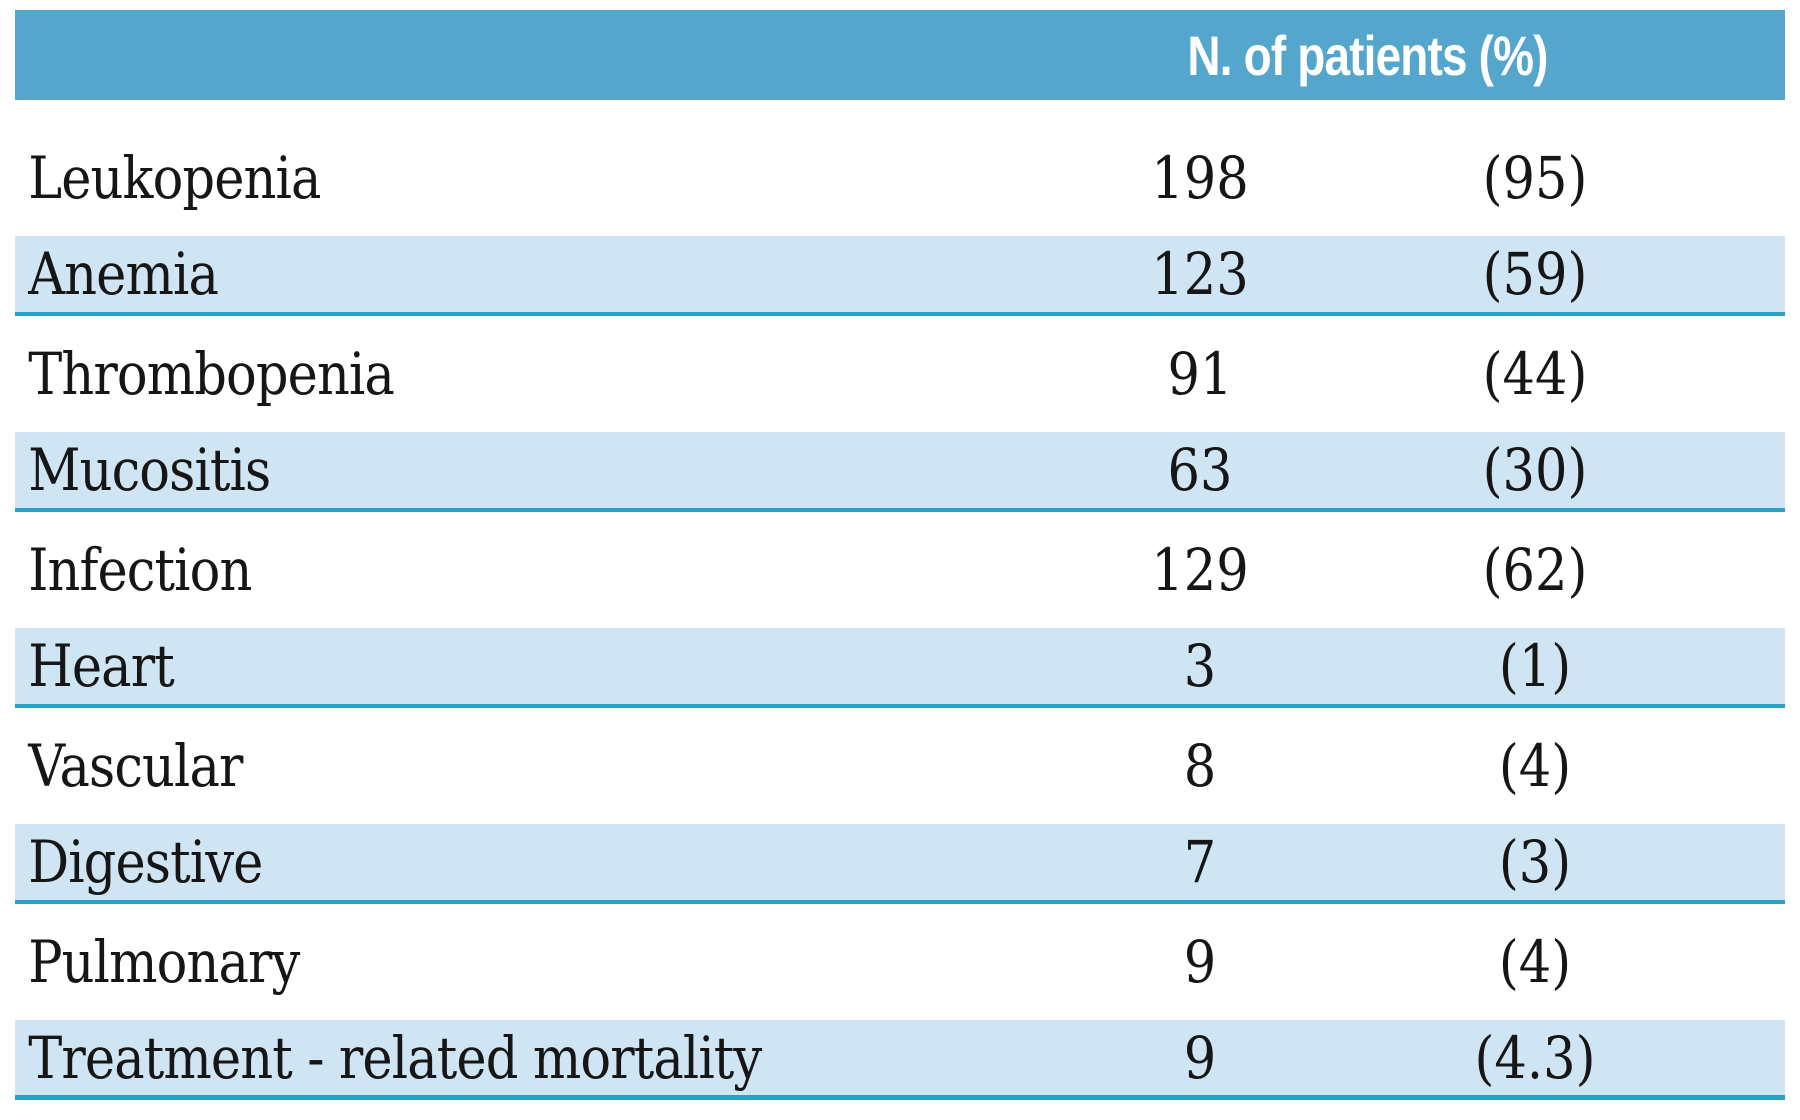  I want to click on table-header-row: N. of patients (%), so click(900, 55).